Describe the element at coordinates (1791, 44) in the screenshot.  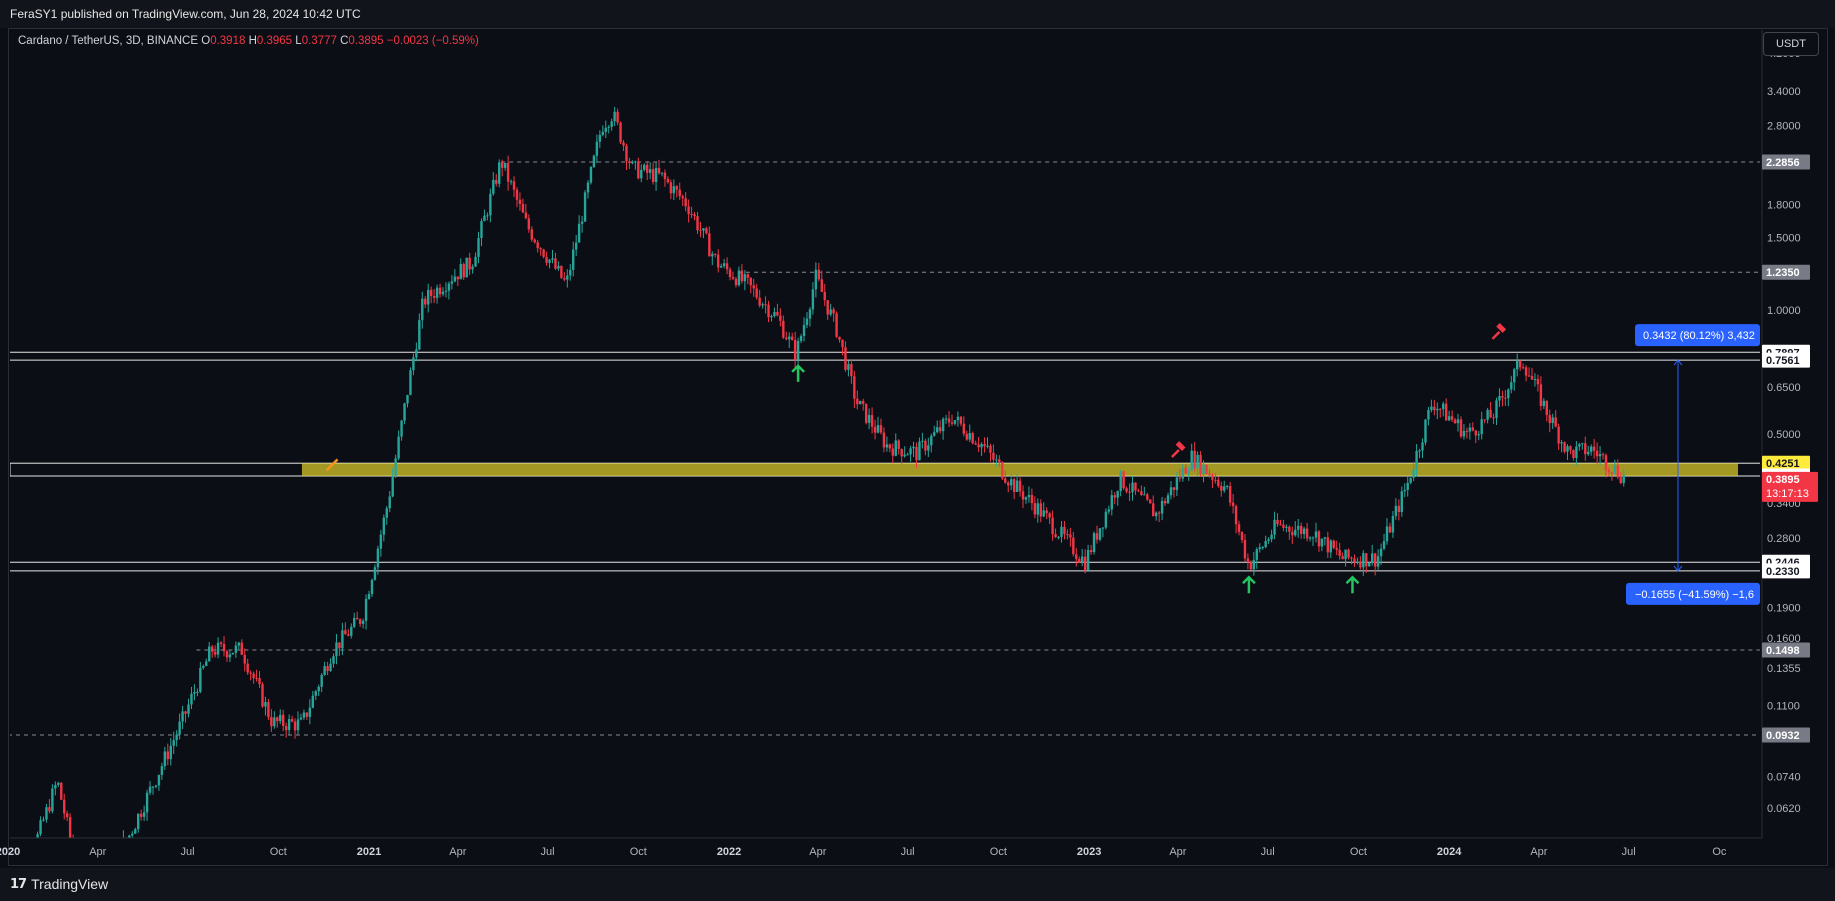
I see `currency-button: USDT` at that location.